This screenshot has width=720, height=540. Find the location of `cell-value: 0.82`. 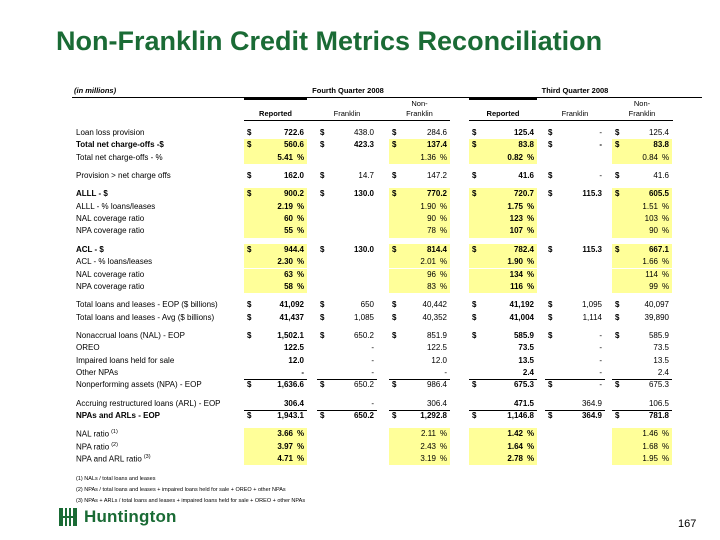

cell-value: 0.82 is located at coordinates (515, 157).